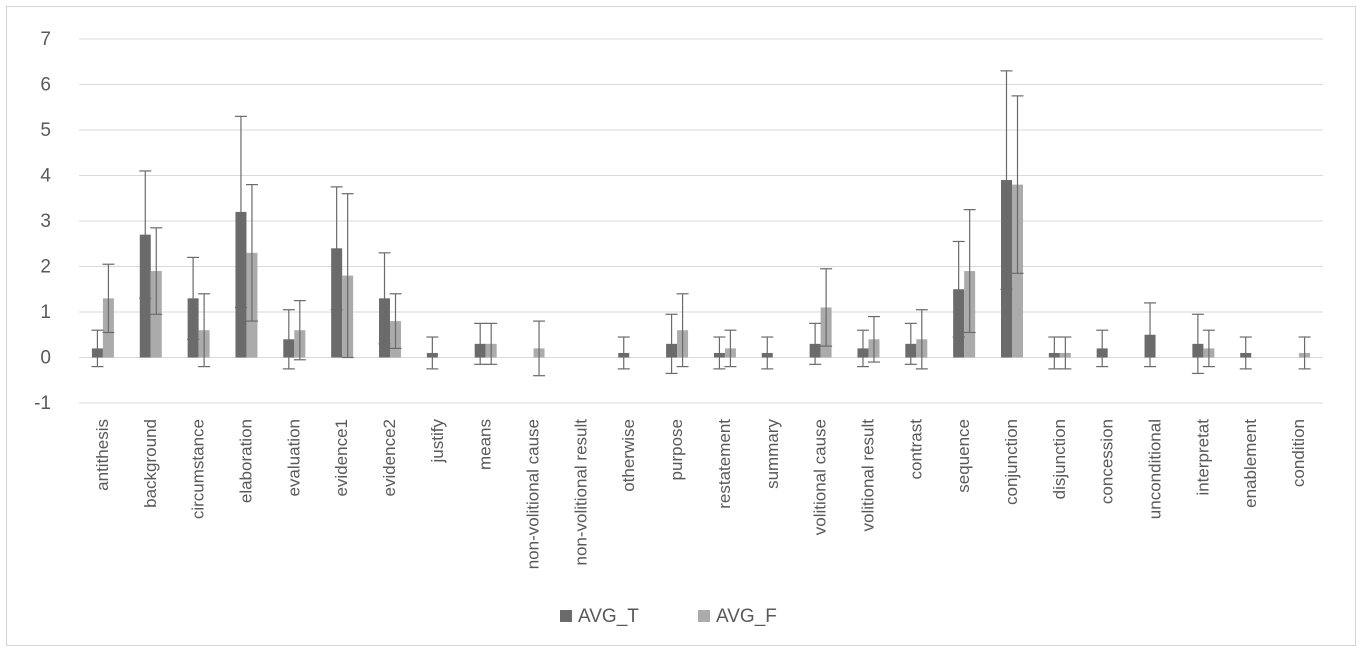 The width and height of the screenshot is (1364, 652). Describe the element at coordinates (293, 458) in the screenshot. I see `x-tick-label: evaluation` at that location.